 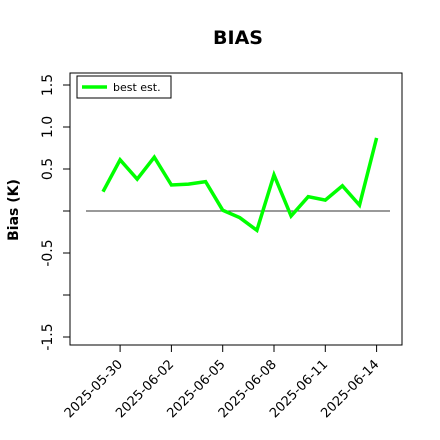 I want to click on y-axis: -1.5 -0.5 0.5 1.0 1.5, so click(x=55, y=212).